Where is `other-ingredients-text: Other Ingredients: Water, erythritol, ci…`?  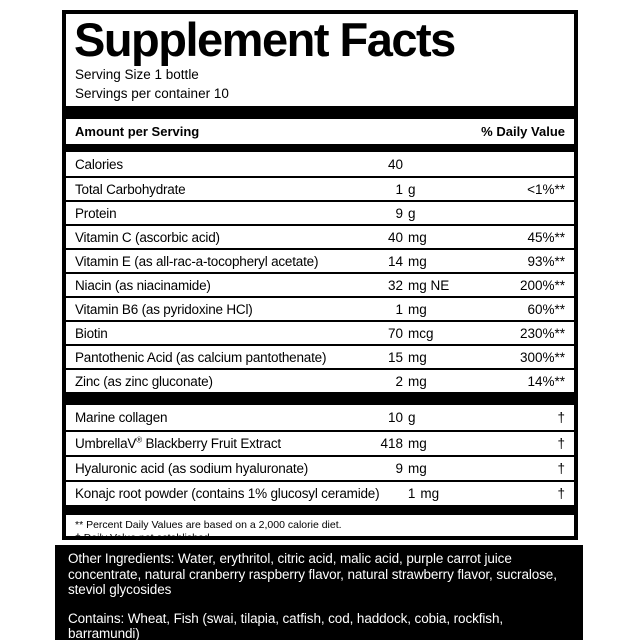 other-ingredients-text: Other Ingredients: Water, erythritol, ci… is located at coordinates (312, 574).